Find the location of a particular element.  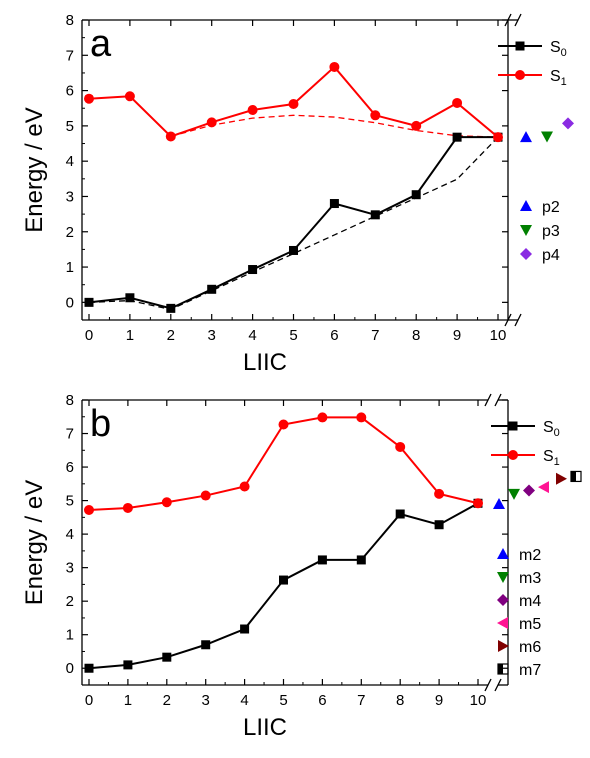

legend-label: m3 is located at coordinates (530, 578).